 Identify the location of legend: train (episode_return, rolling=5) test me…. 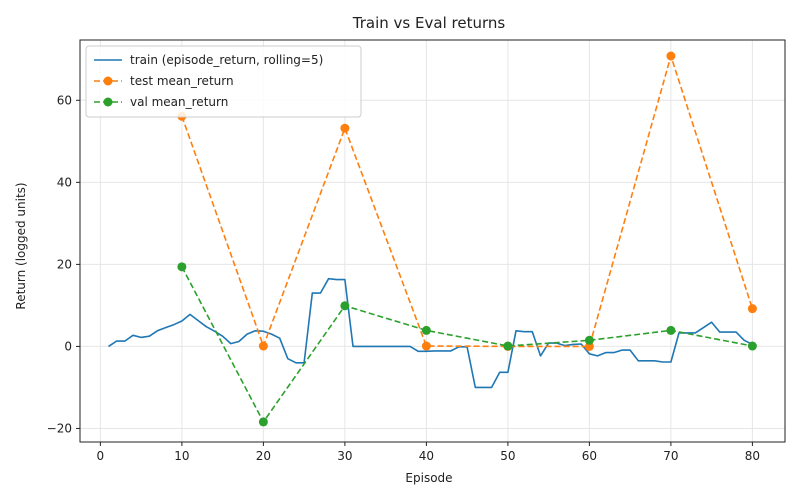
(223, 81).